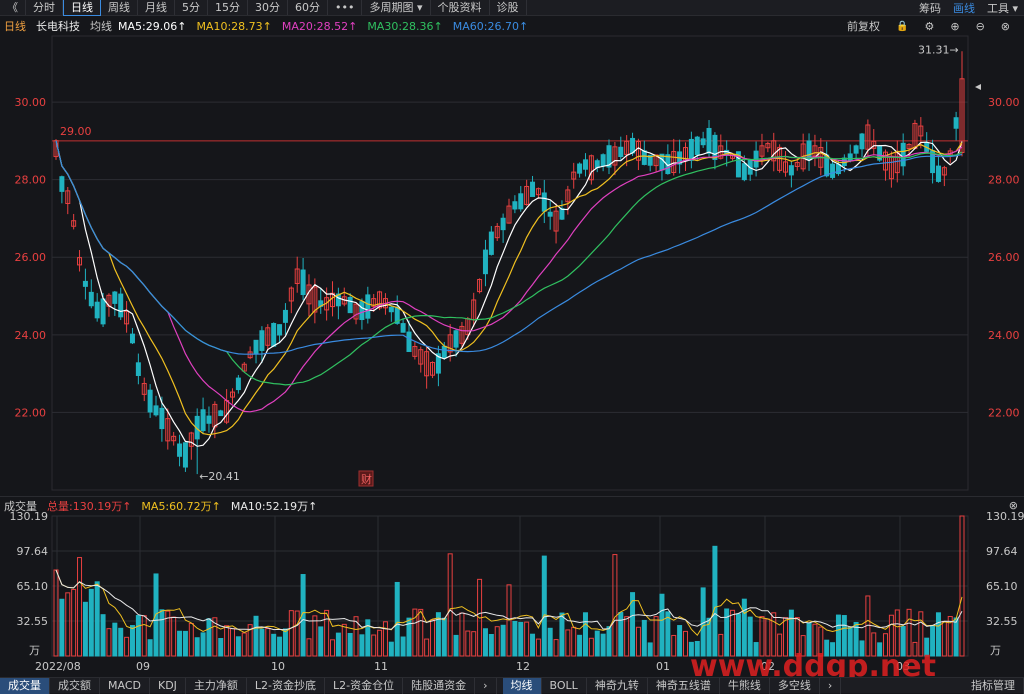 The height and width of the screenshot is (694, 1024). Describe the element at coordinates (1004, 180) in the screenshot. I see `price-tick-right: 28.00` at that location.